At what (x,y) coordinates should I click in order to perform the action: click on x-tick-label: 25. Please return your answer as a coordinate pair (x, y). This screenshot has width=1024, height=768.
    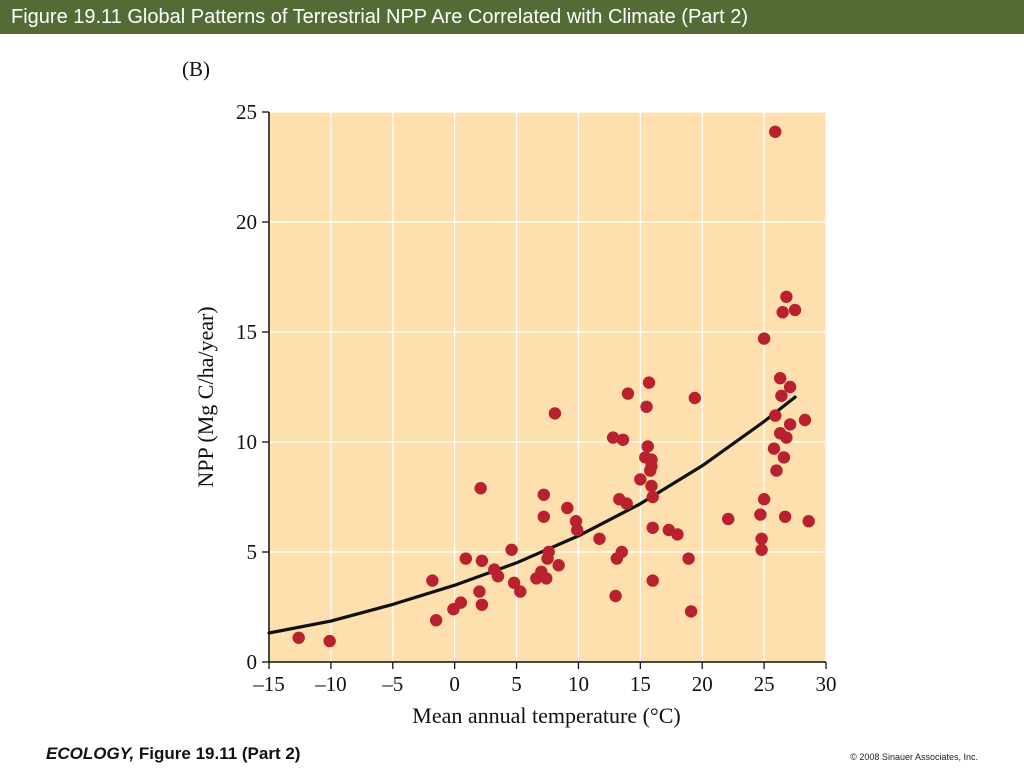
    Looking at the image, I should click on (764, 684).